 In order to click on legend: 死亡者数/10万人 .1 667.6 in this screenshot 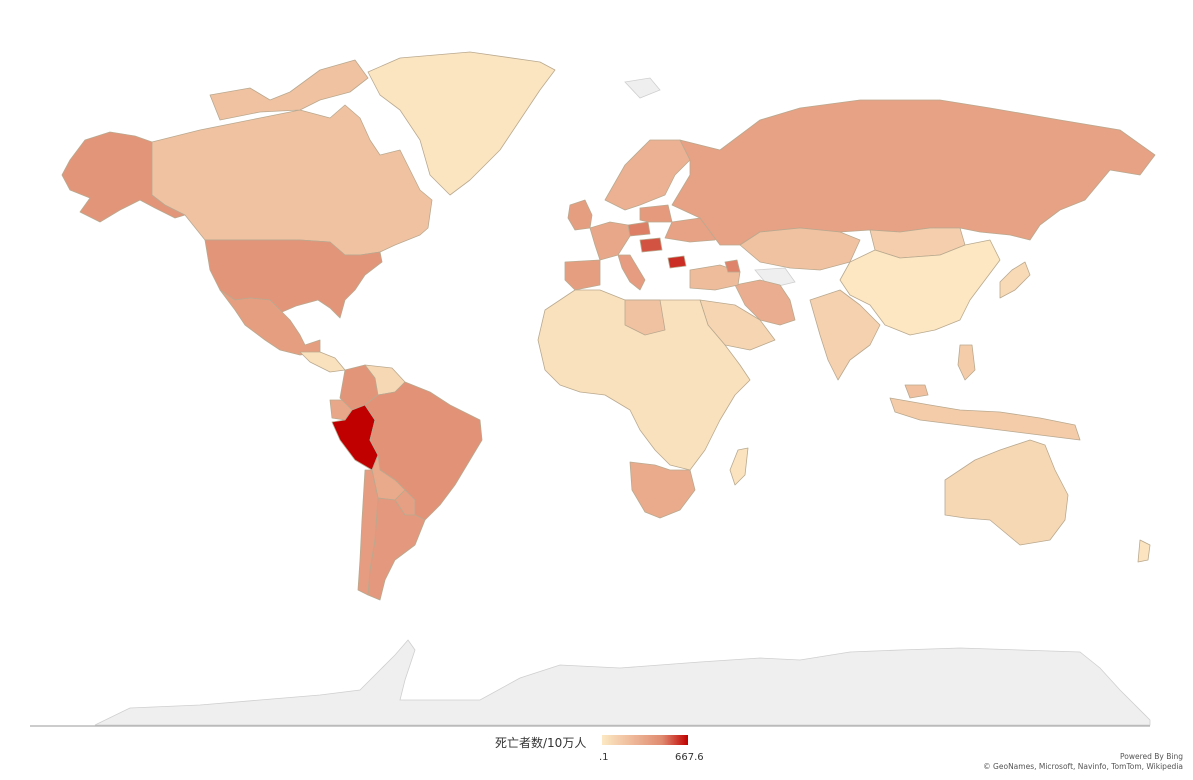, I will do `click(625, 752)`.